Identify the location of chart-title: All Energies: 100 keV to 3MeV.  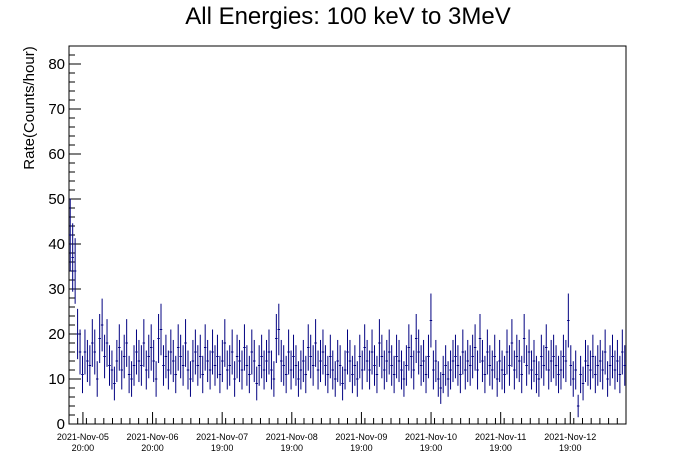
(348, 16).